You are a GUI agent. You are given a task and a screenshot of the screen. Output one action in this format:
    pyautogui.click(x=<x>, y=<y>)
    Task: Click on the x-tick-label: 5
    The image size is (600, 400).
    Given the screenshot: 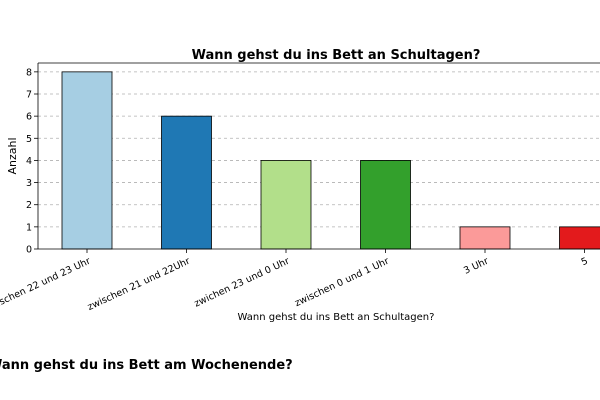 What is the action you would take?
    pyautogui.click(x=585, y=262)
    